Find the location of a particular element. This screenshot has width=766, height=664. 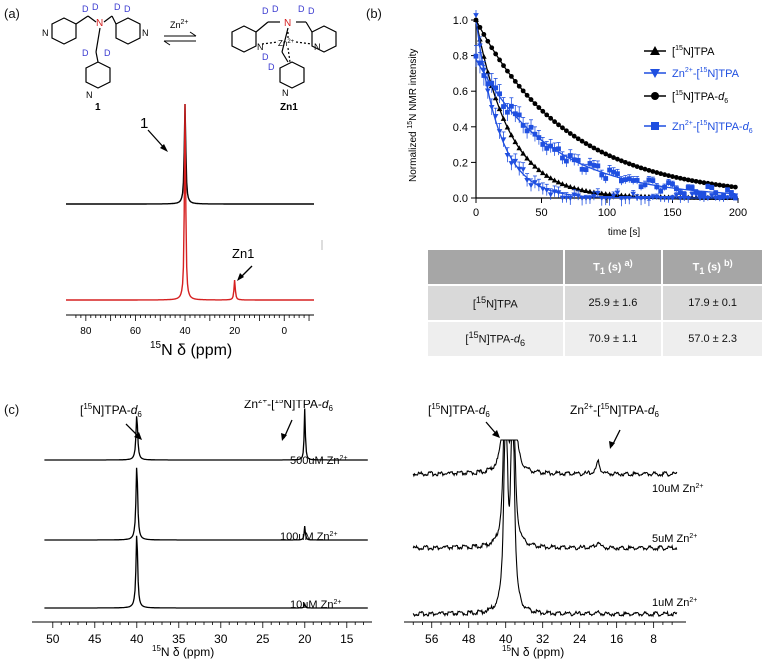

tick-label: 60 is located at coordinates (136, 331).